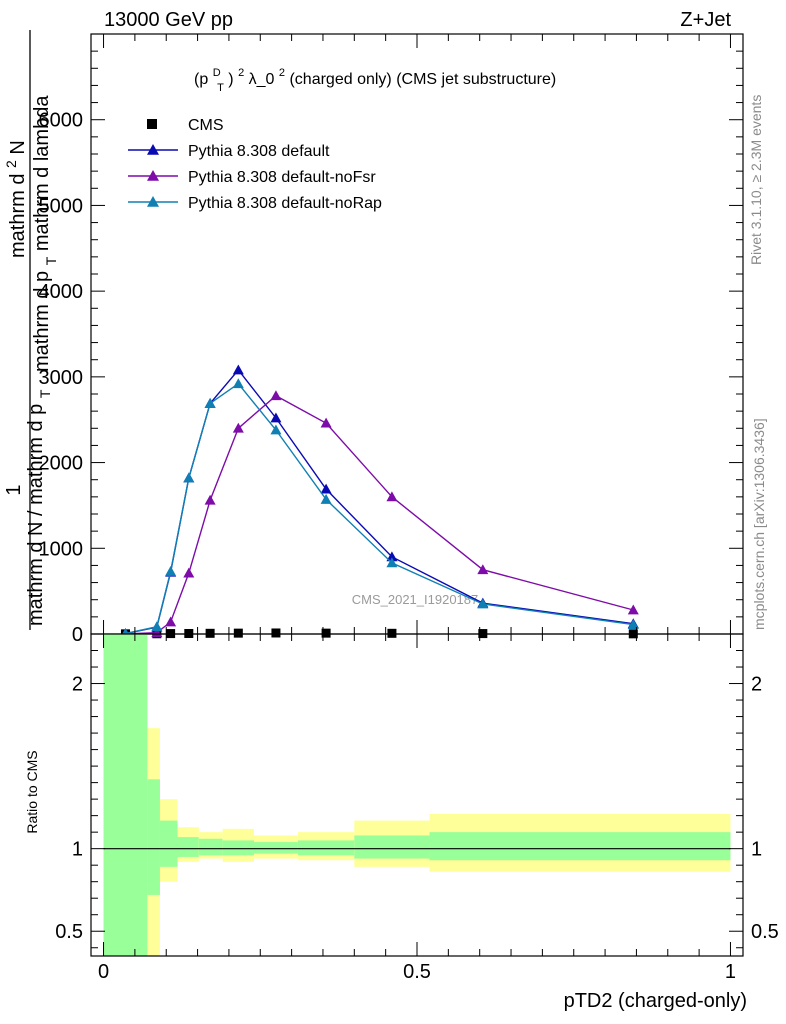 The image size is (786, 1024). What do you see at coordinates (282, 73) in the screenshot?
I see `plot-title-sup-2b: 2` at bounding box center [282, 73].